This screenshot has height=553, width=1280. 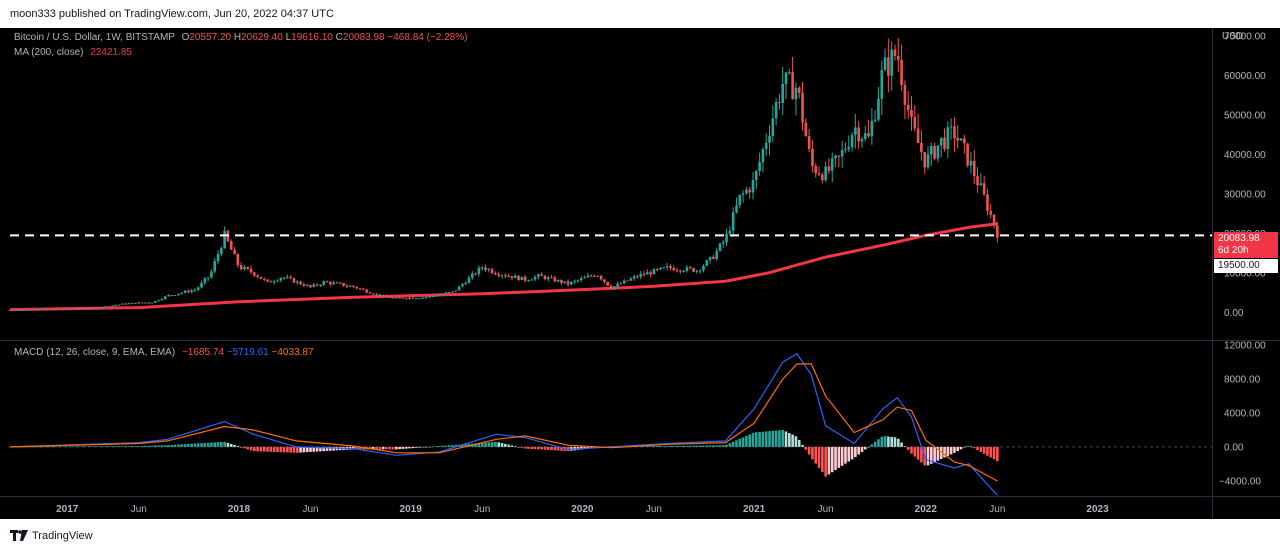 What do you see at coordinates (1245, 155) in the screenshot?
I see `price-tick-label: 40000.00` at bounding box center [1245, 155].